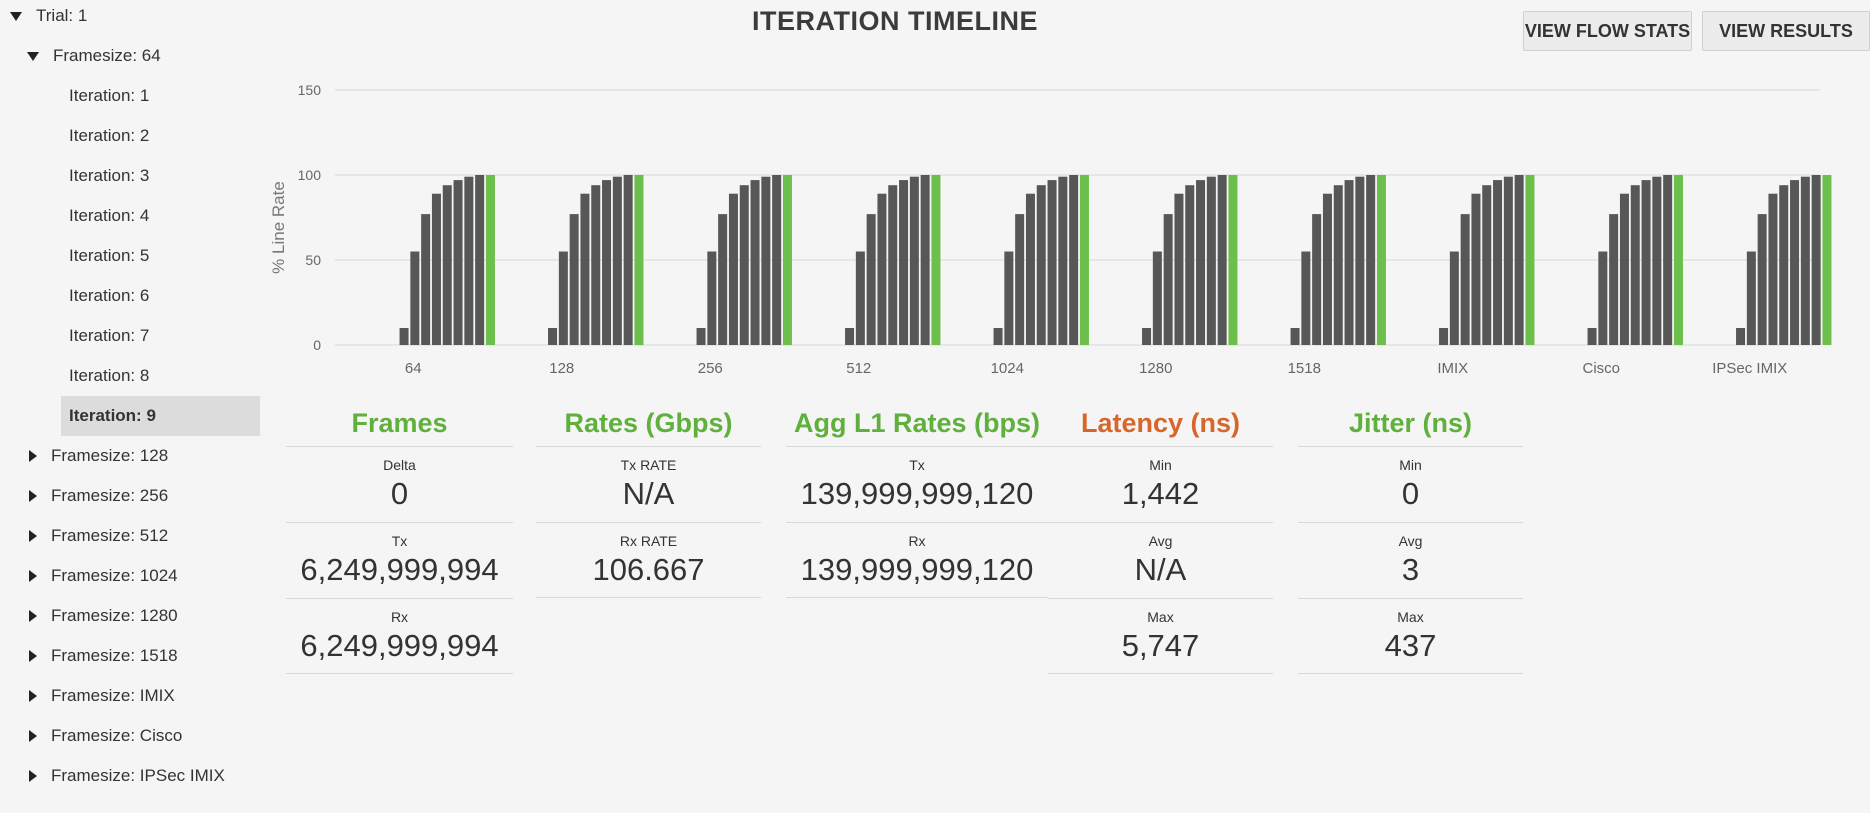  I want to click on view-flow-stats-button: VIEW FLOW STATS, so click(1607, 31).